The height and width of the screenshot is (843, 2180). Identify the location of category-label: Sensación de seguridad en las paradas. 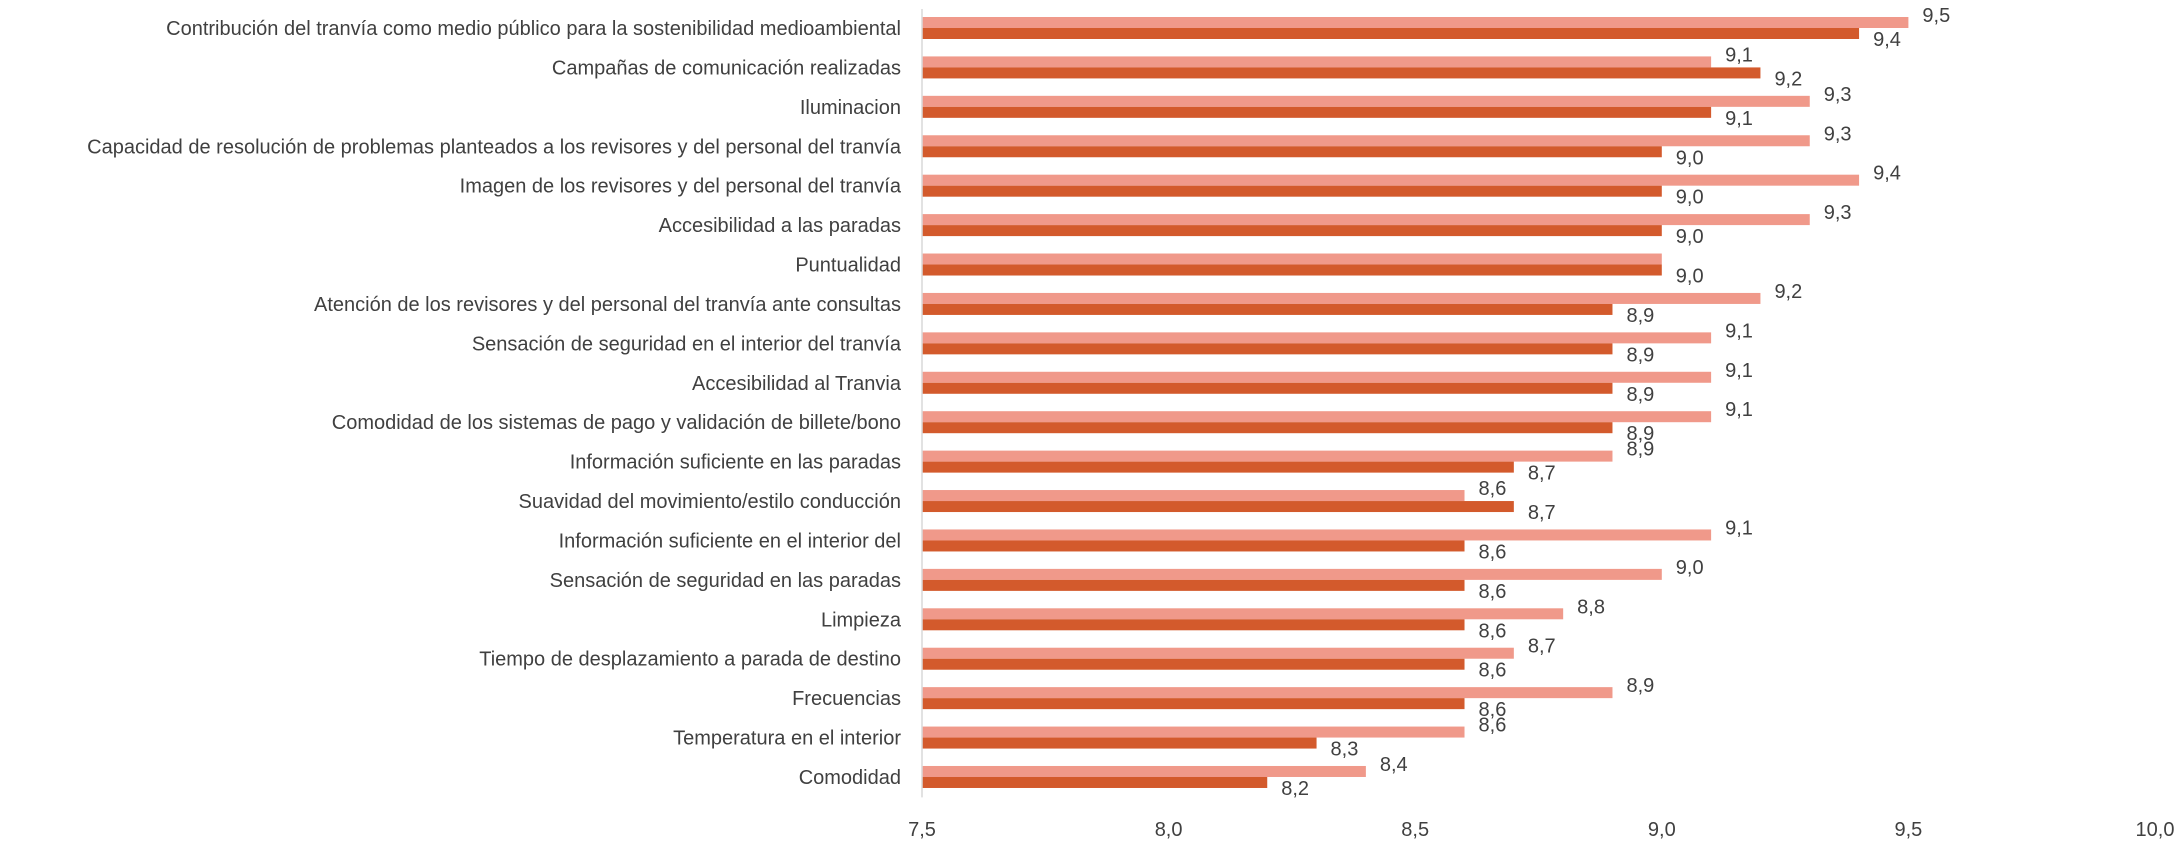
(725, 581).